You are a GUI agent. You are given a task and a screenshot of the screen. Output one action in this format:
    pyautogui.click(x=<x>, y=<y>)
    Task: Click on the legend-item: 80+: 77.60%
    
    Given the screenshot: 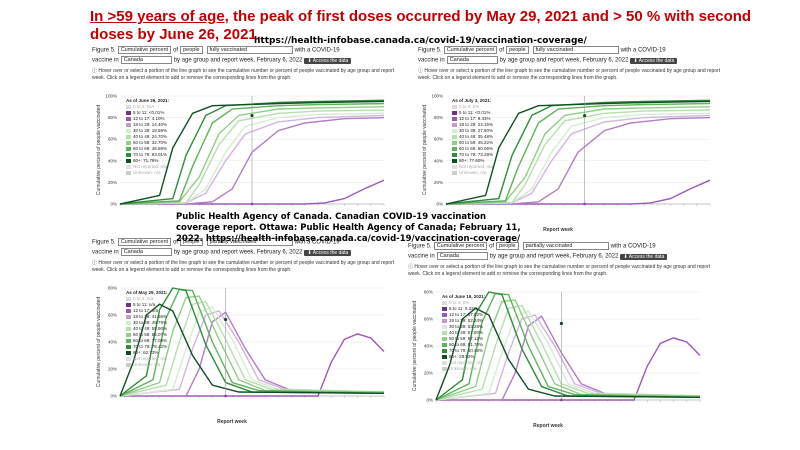 What is the action you would take?
    pyautogui.click(x=472, y=161)
    